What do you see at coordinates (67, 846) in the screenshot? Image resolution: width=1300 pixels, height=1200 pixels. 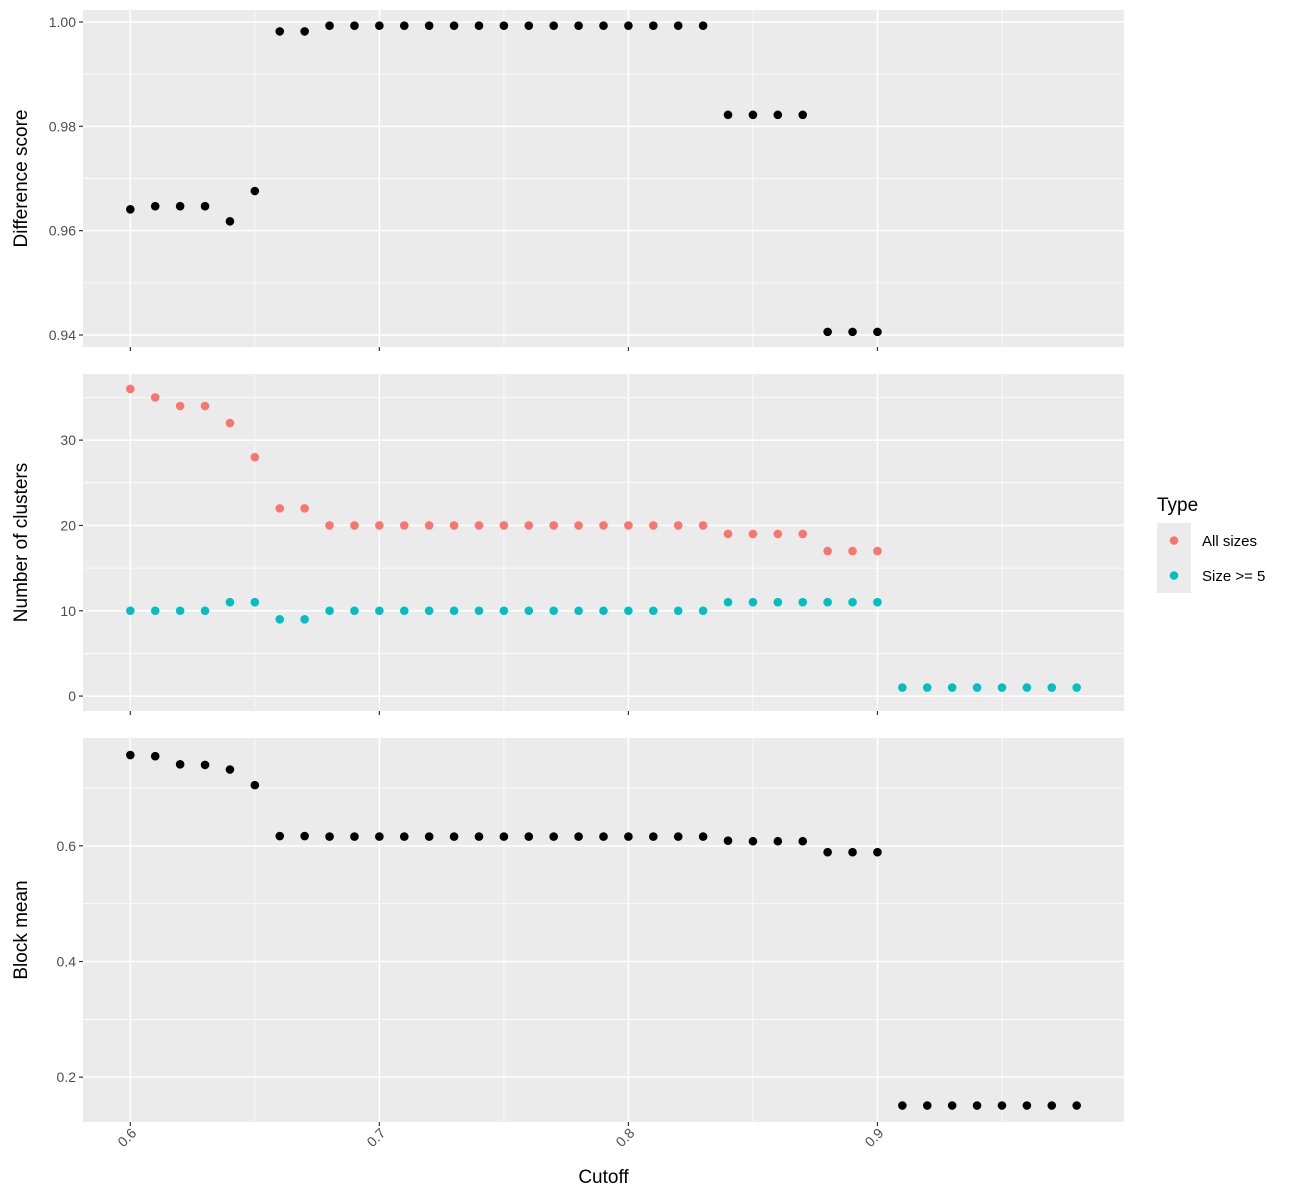 I see `y-tick-label: 0.6` at bounding box center [67, 846].